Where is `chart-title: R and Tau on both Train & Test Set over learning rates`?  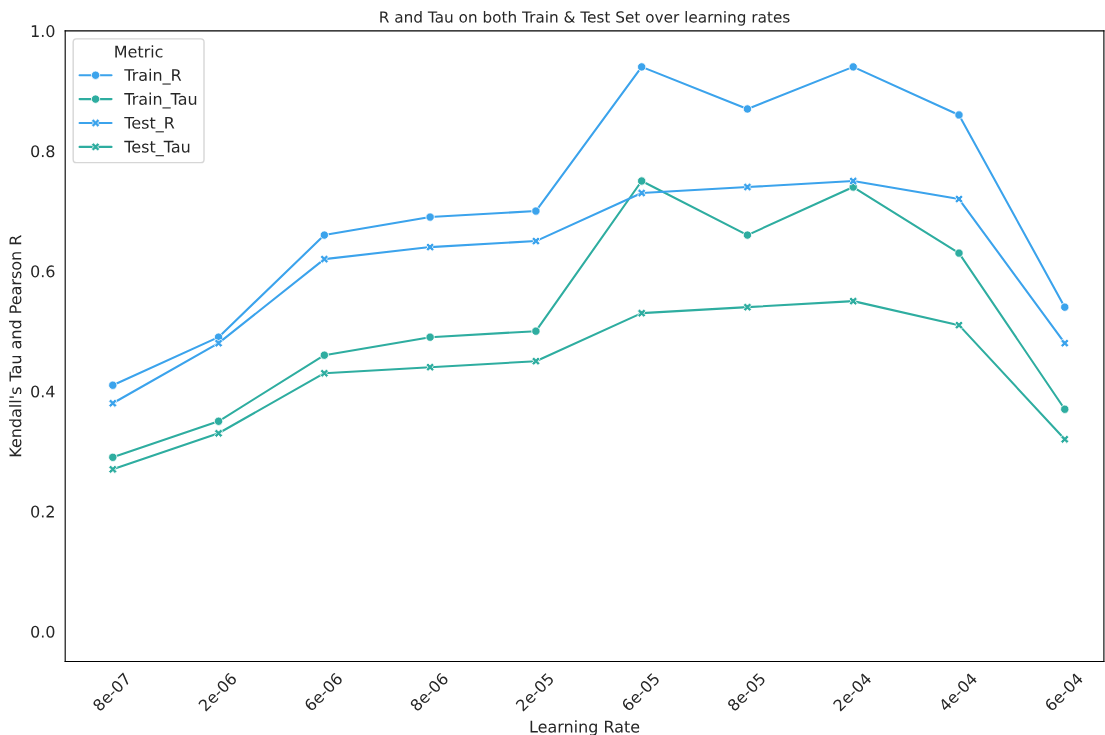
chart-title: R and Tau on both Train & Test Set over learning rates is located at coordinates (585, 18).